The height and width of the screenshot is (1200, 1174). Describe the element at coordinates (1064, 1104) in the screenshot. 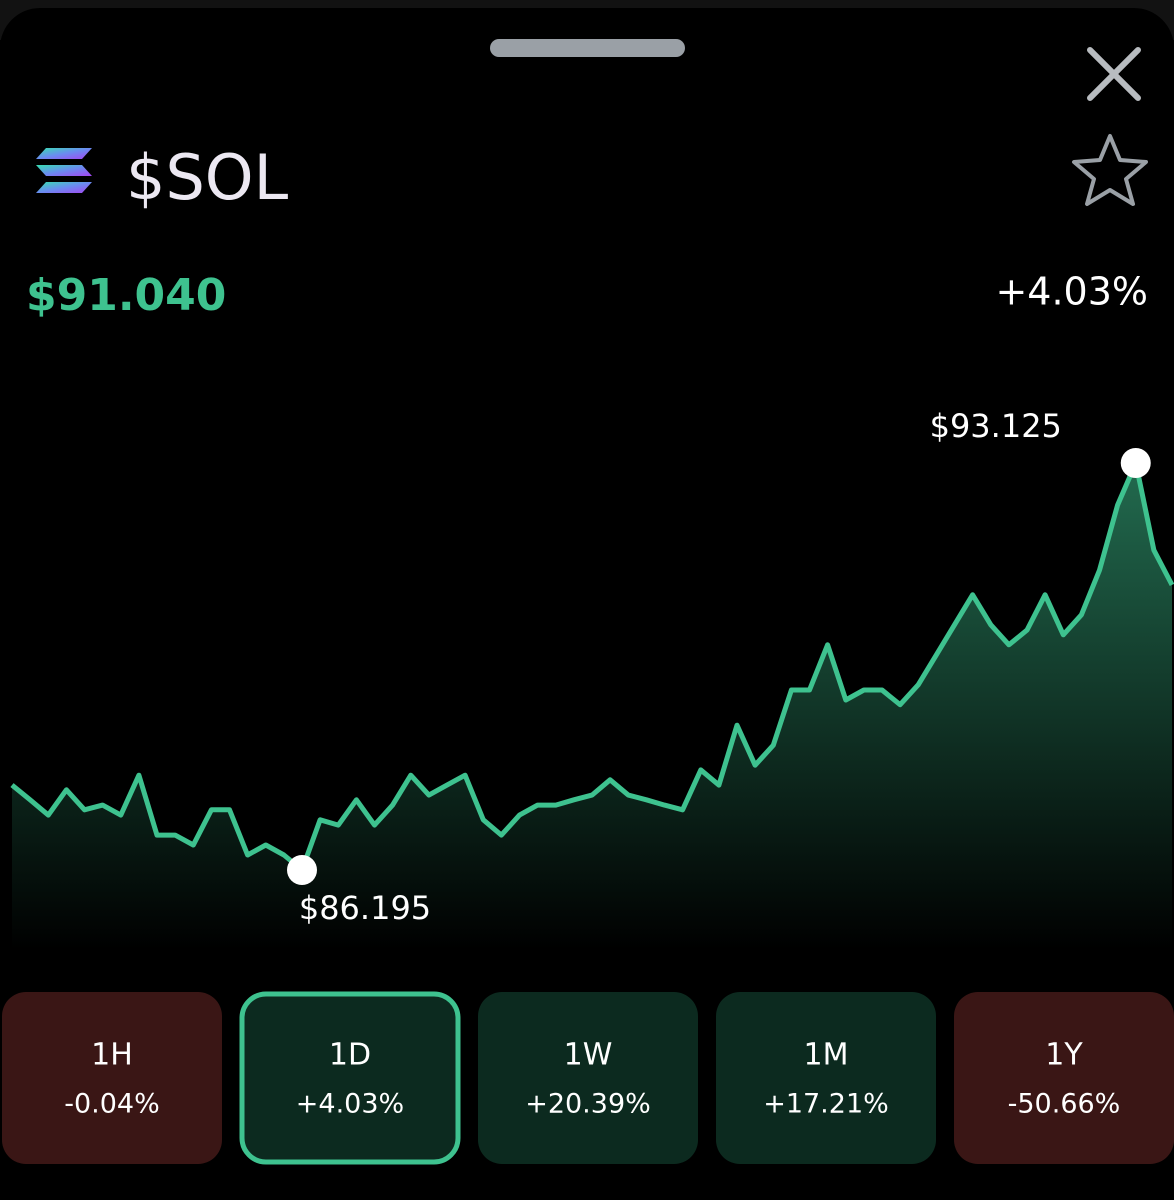

I see `tab-change: -50.66%` at that location.